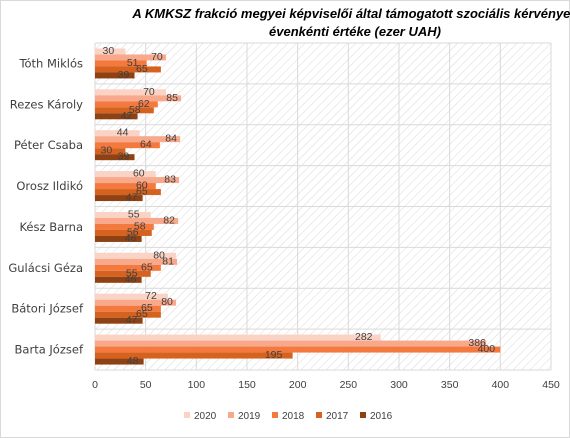  What do you see at coordinates (172, 98) in the screenshot?
I see `data-label-2019: 85` at bounding box center [172, 98].